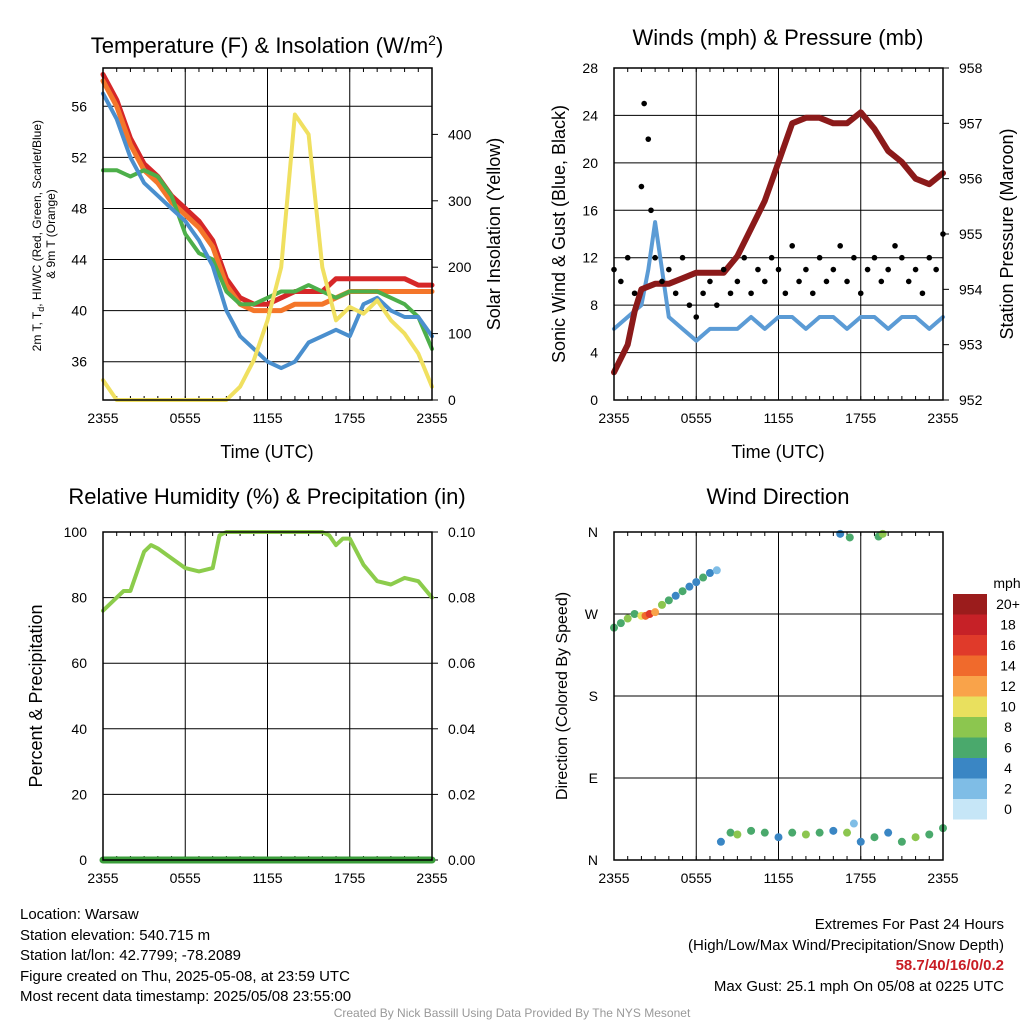 The image size is (1024, 1024). What do you see at coordinates (461, 794) in the screenshot?
I see `y2-tick-label: 0.02` at bounding box center [461, 794].